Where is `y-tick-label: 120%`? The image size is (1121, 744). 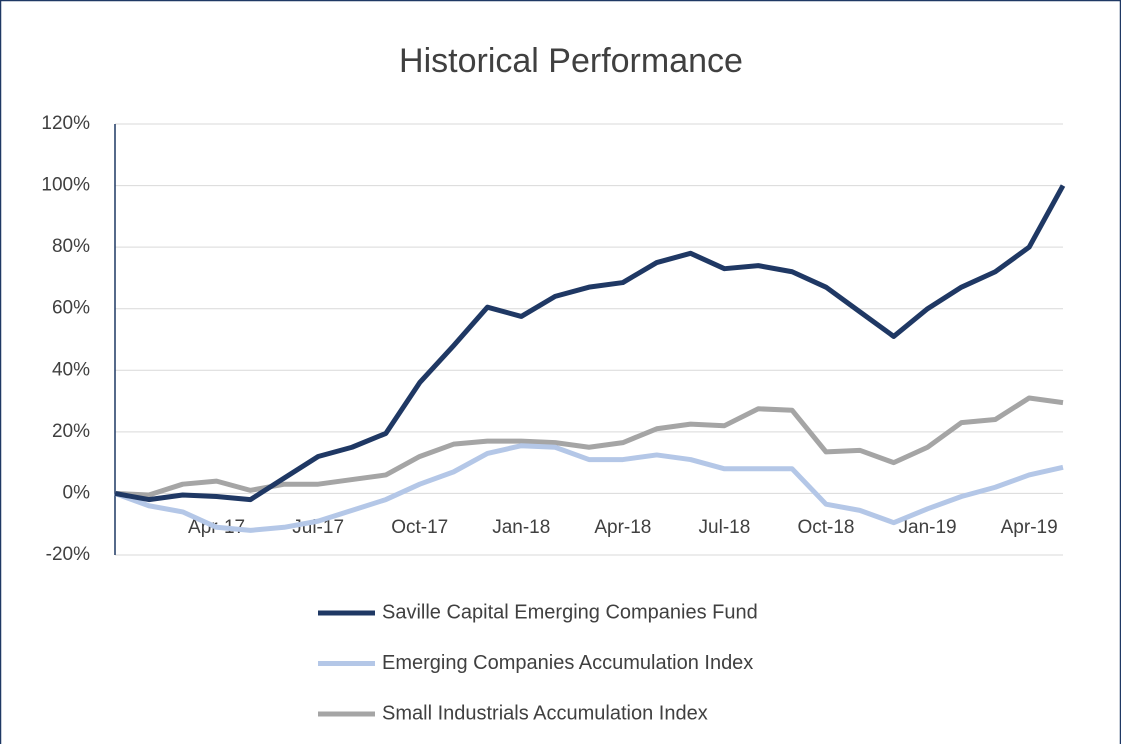
y-tick-label: 120% is located at coordinates (65, 123).